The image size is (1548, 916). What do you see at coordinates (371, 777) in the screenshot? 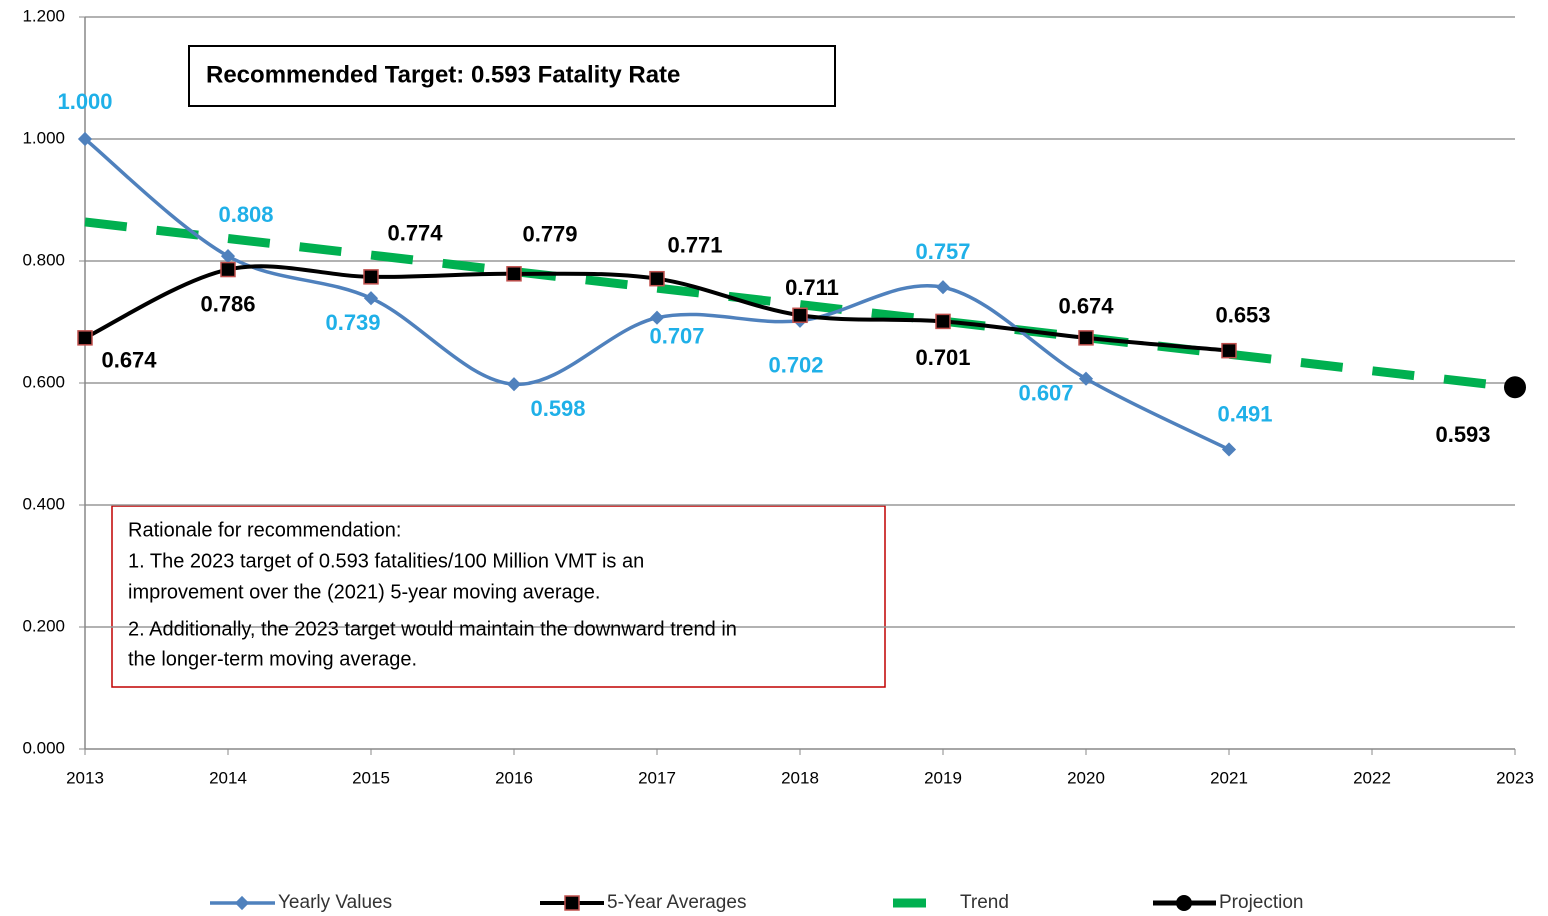
I see `x-tick-label: 2015` at bounding box center [371, 777].